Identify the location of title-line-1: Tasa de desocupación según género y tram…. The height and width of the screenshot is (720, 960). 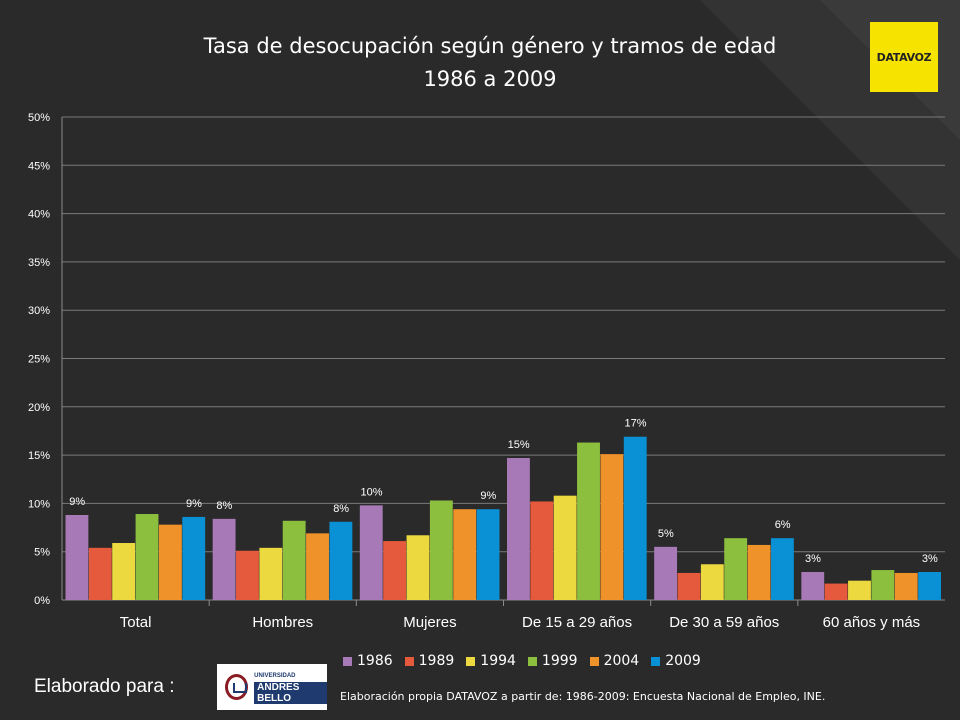
(490, 46).